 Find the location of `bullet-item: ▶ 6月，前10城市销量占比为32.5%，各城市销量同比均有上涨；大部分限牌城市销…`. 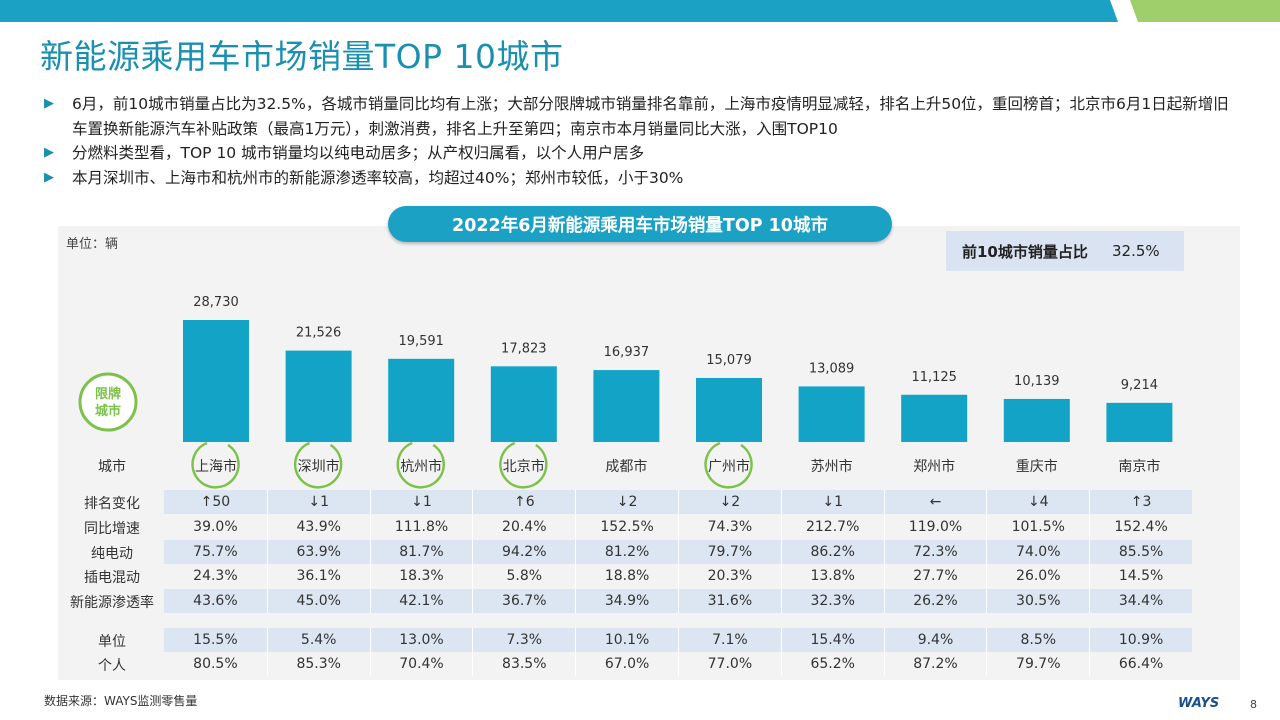

bullet-item: ▶ 6月，前10城市销量占比为32.5%，各城市销量同比均有上涨；大部分限牌城市销… is located at coordinates (644, 116).